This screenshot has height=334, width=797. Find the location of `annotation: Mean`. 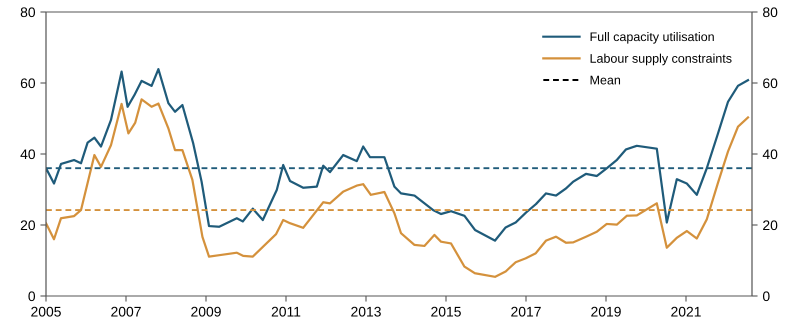

annotation: Mean is located at coordinates (605, 80).